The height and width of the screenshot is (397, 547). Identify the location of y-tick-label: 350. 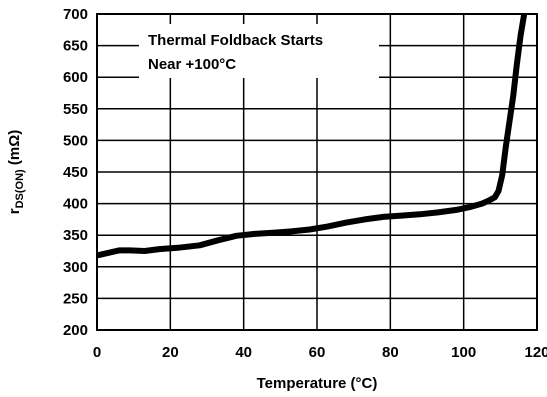
(75, 235).